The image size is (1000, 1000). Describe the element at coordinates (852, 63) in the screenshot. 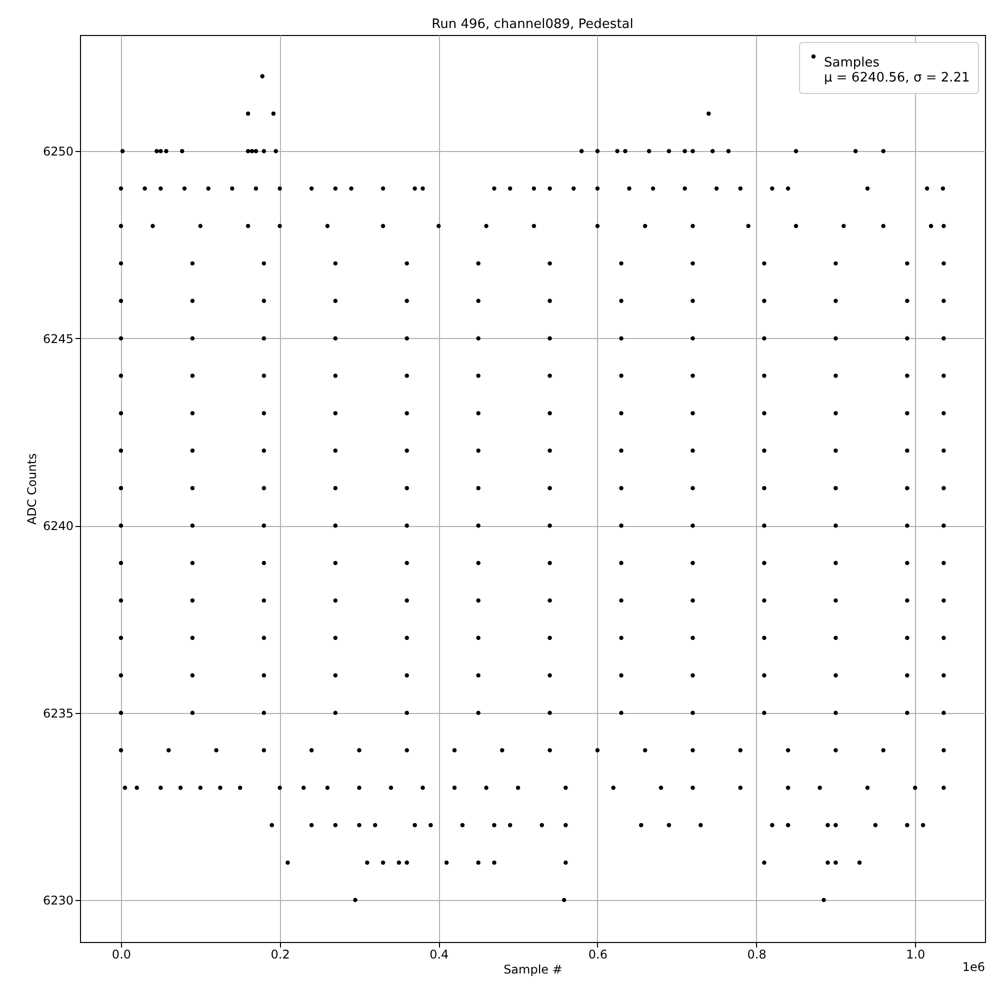

I see `legend-label: Samples` at that location.